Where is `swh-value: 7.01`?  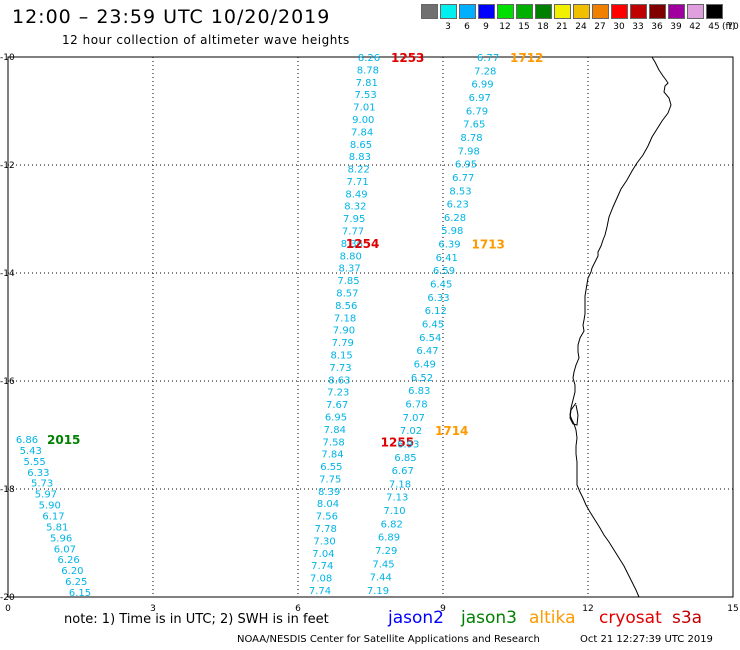
swh-value: 7.01 is located at coordinates (364, 108).